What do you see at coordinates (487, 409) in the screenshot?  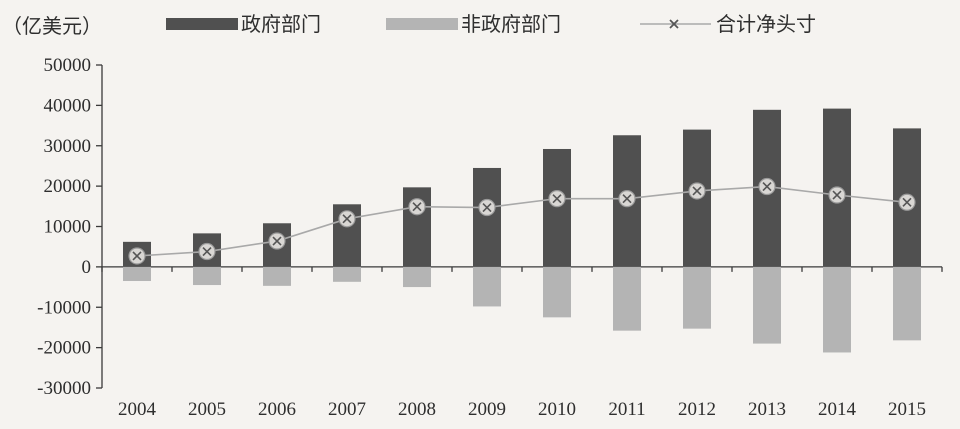 I see `x-tick-label: 2009` at bounding box center [487, 409].